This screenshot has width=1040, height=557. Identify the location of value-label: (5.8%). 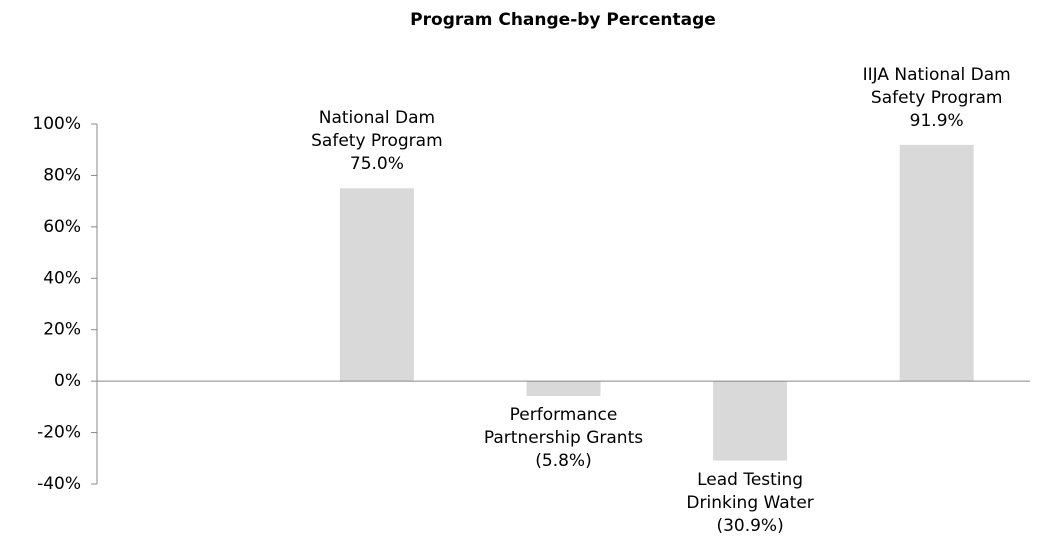
(563, 461).